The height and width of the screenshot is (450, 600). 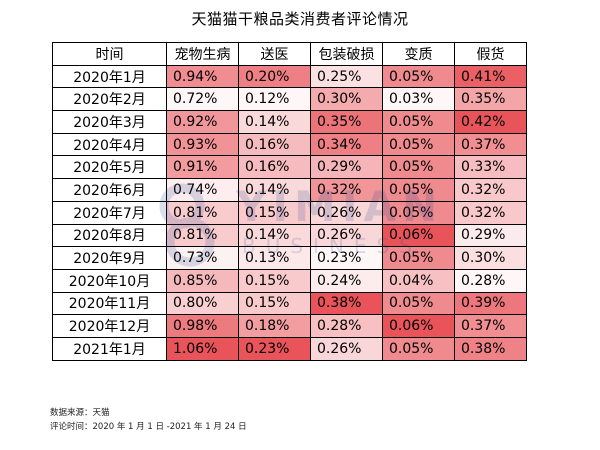 What do you see at coordinates (418, 99) in the screenshot?
I see `heat-cell: 0.03%` at bounding box center [418, 99].